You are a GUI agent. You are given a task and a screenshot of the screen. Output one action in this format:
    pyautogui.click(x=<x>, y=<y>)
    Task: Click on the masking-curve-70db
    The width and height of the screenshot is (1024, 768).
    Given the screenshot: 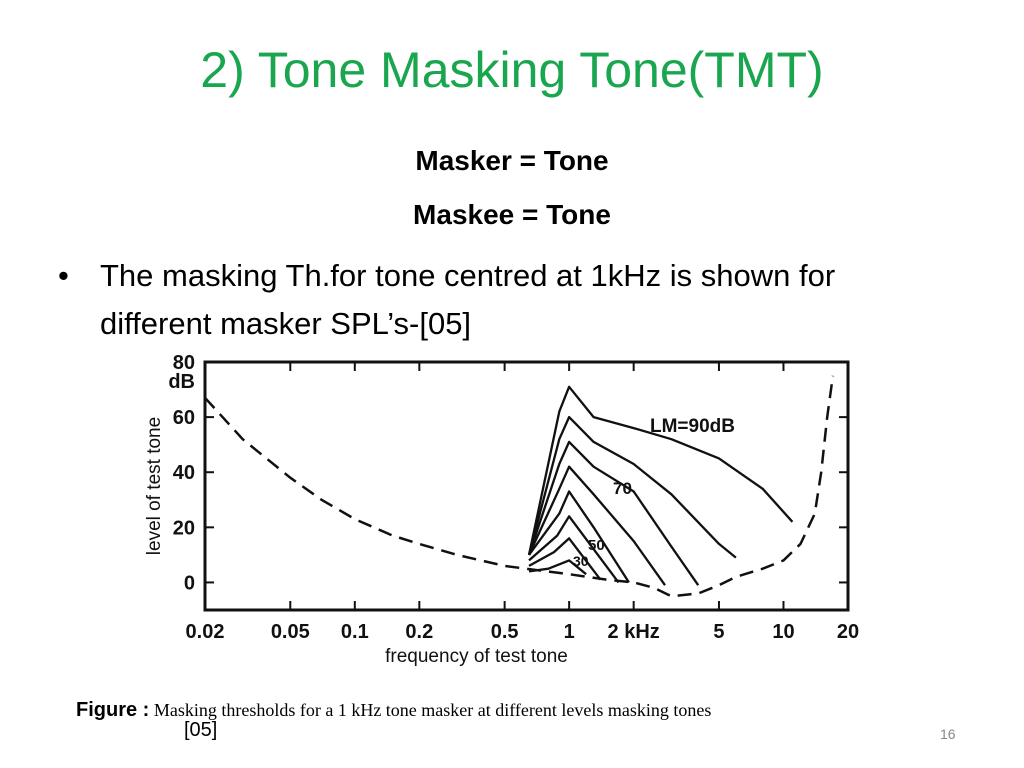 What is the action you would take?
    pyautogui.click(x=613, y=513)
    